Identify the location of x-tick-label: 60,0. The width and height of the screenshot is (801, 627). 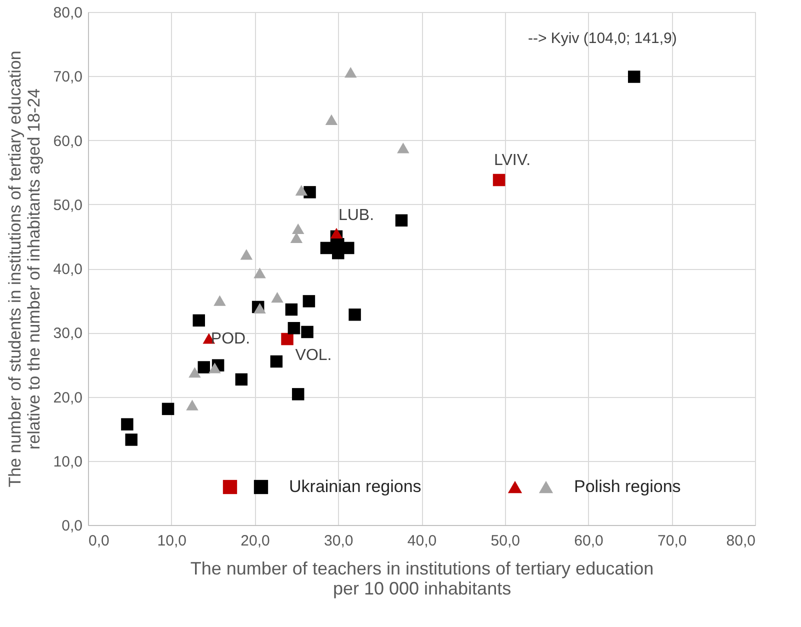
(589, 541).